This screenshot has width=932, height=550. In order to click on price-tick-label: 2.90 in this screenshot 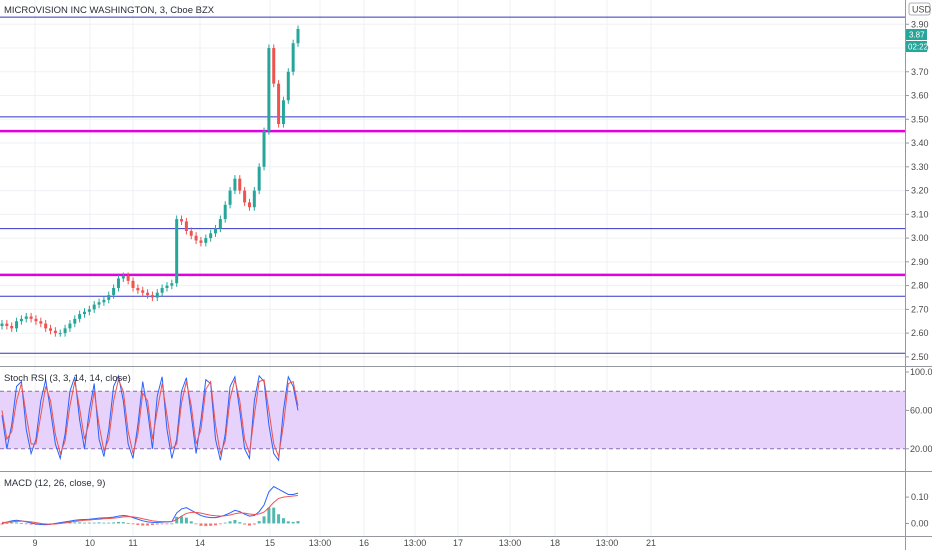, I will do `click(920, 262)`.